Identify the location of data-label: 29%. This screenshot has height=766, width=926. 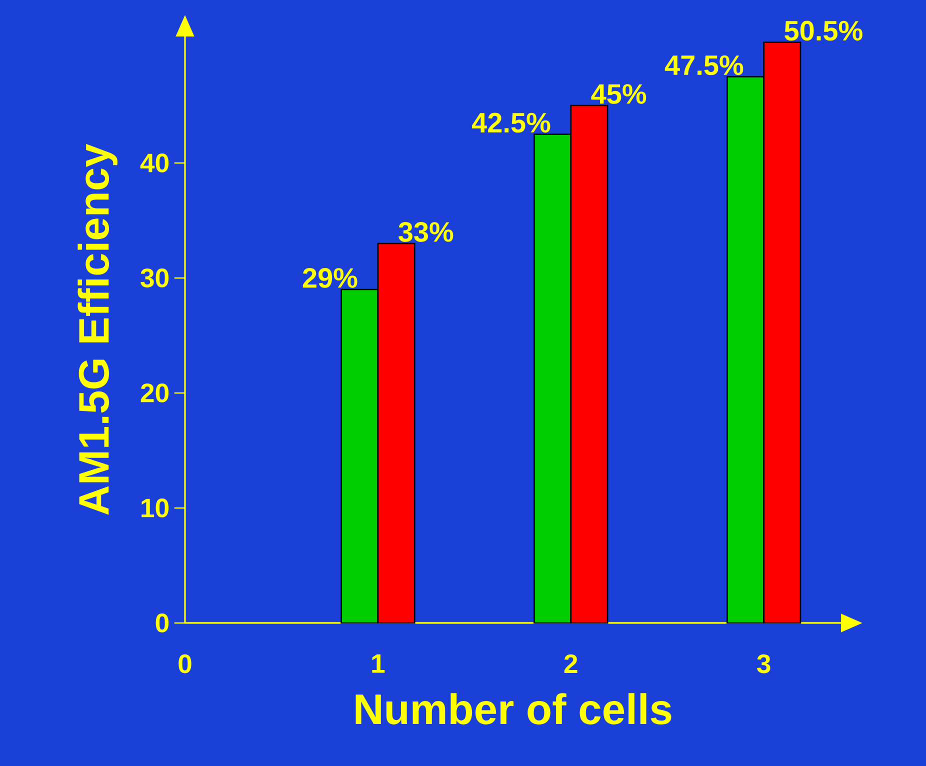
(330, 278).